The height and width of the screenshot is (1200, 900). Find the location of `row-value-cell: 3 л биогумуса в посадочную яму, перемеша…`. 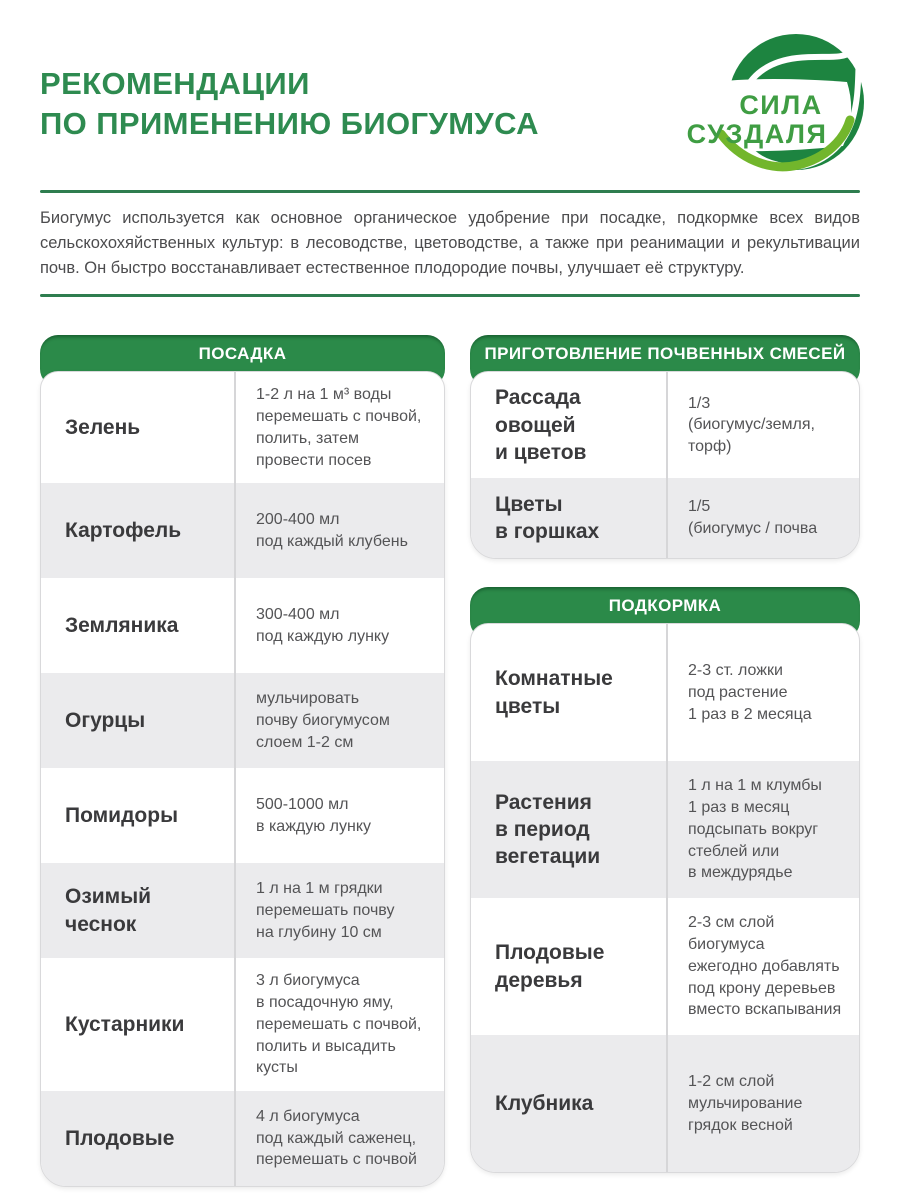

row-value-cell: 3 л биогумуса в посадочную яму, перемеша… is located at coordinates (339, 1024).